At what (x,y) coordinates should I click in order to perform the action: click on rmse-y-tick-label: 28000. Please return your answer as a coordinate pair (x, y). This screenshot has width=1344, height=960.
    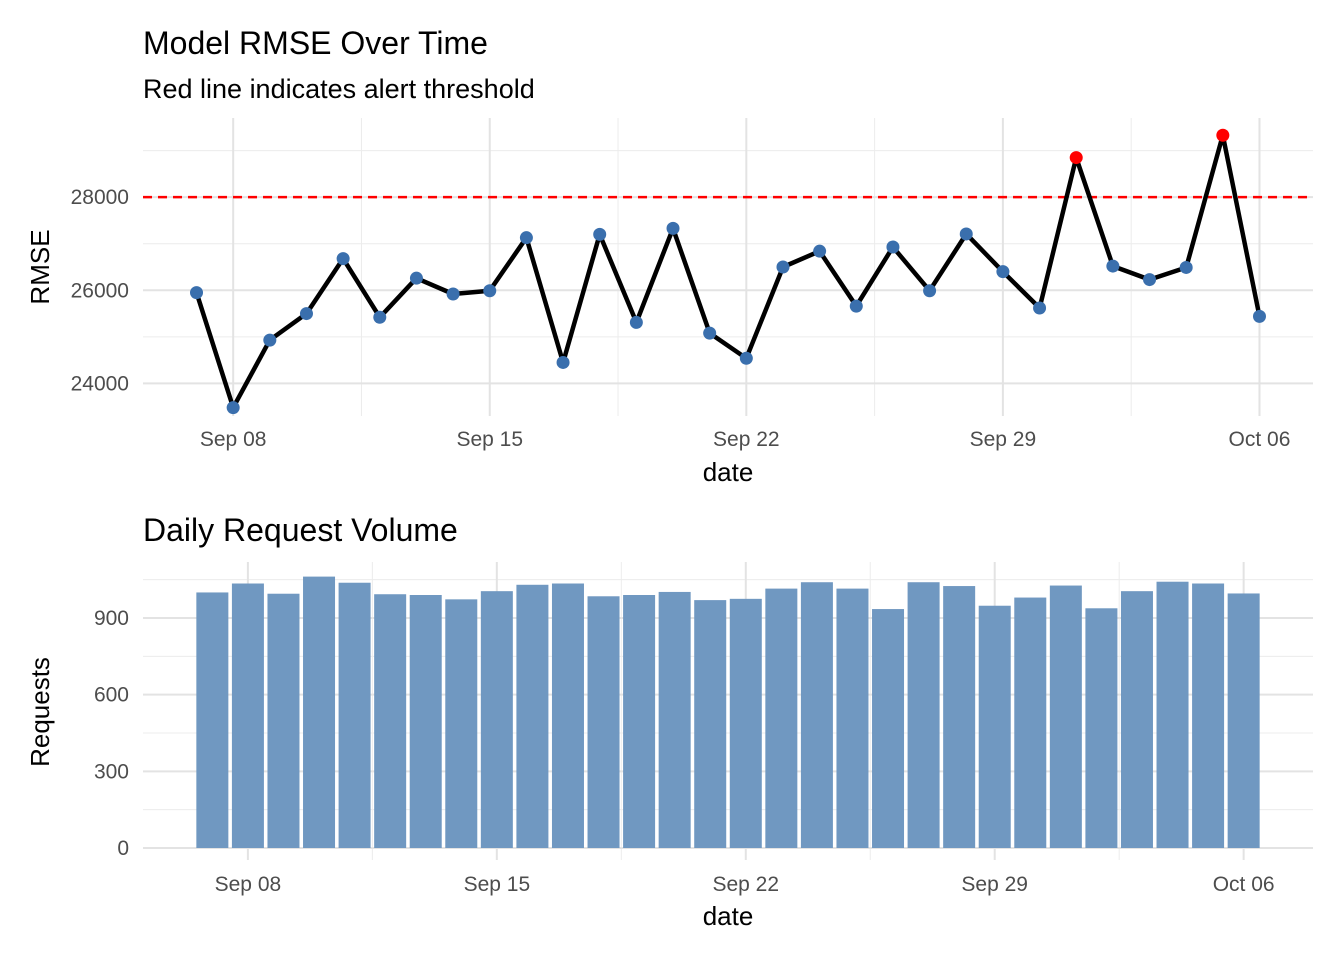
    Looking at the image, I should click on (100, 197).